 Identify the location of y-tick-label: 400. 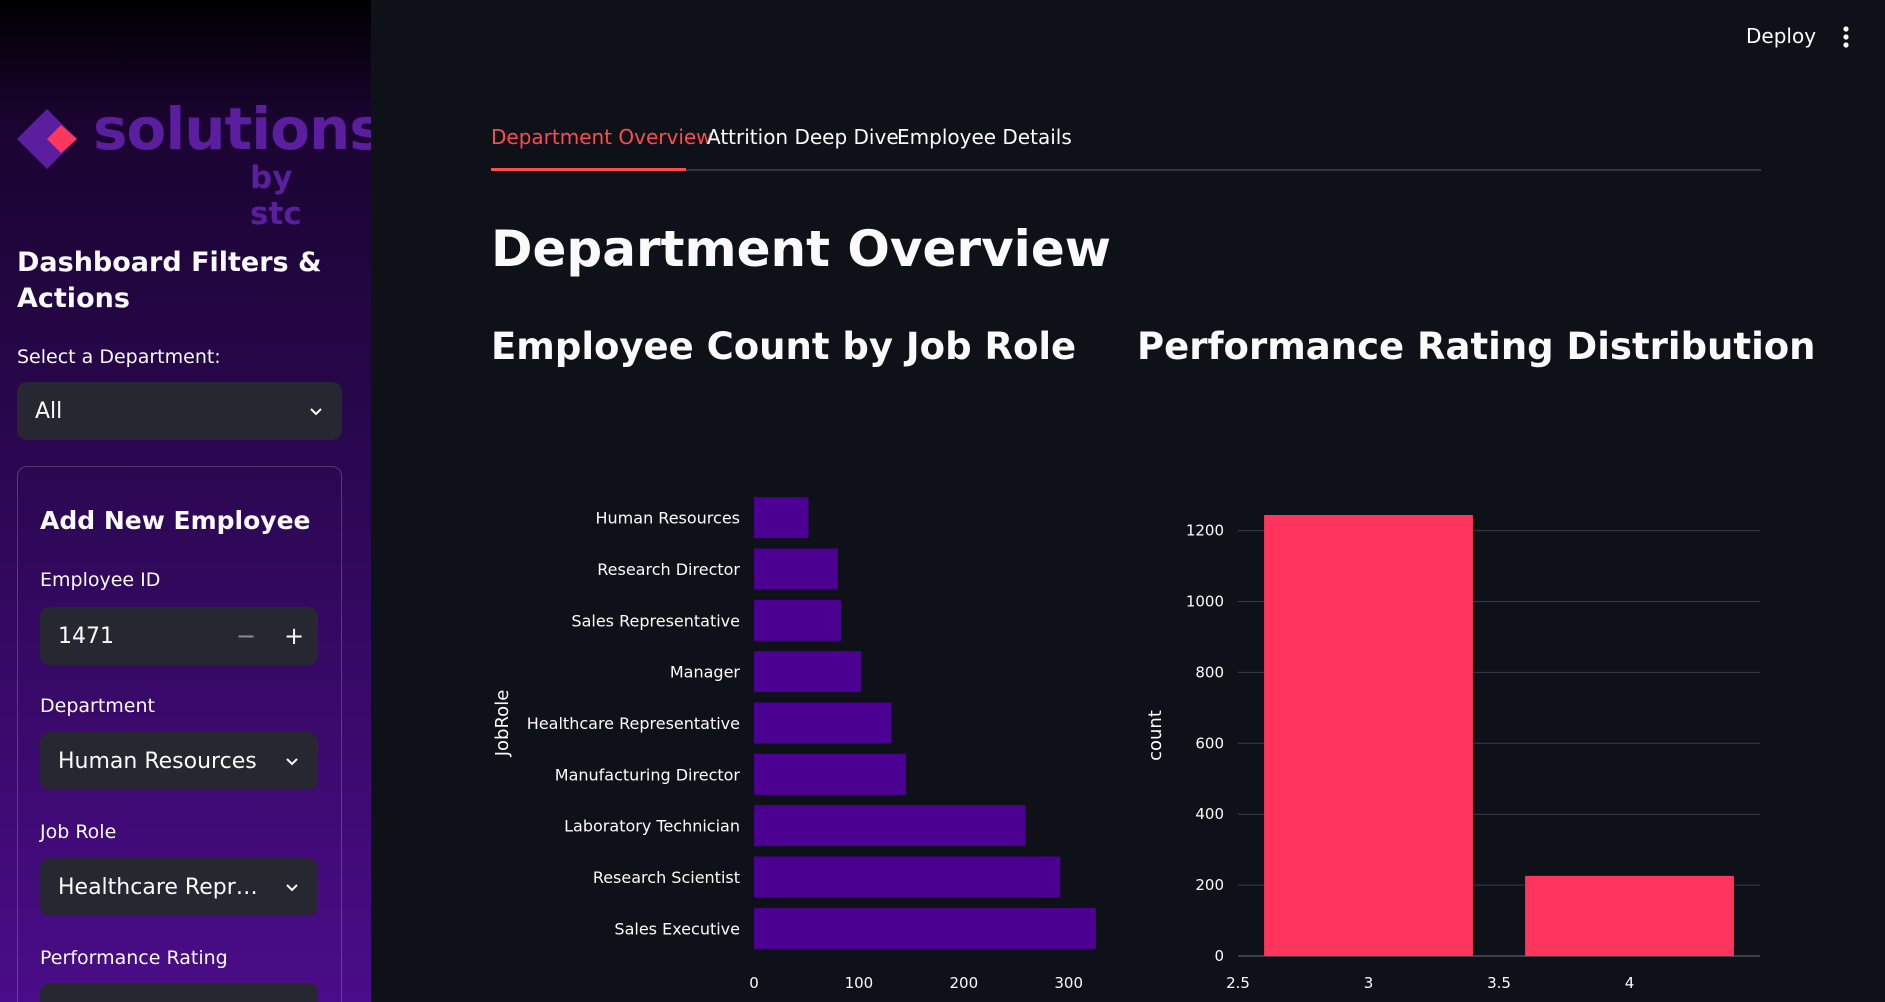
(1209, 814).